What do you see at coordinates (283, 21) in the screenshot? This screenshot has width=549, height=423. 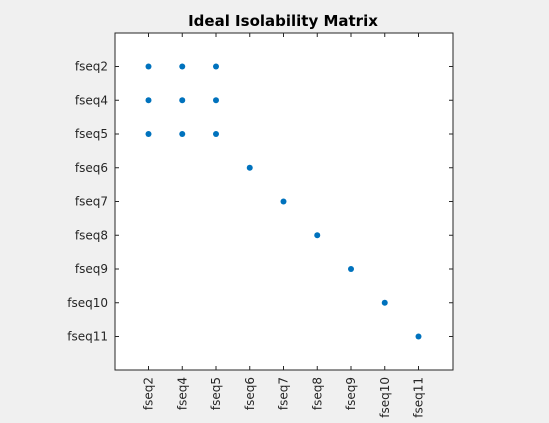 I see `chart-title: Ideal Isolability Matrix` at bounding box center [283, 21].